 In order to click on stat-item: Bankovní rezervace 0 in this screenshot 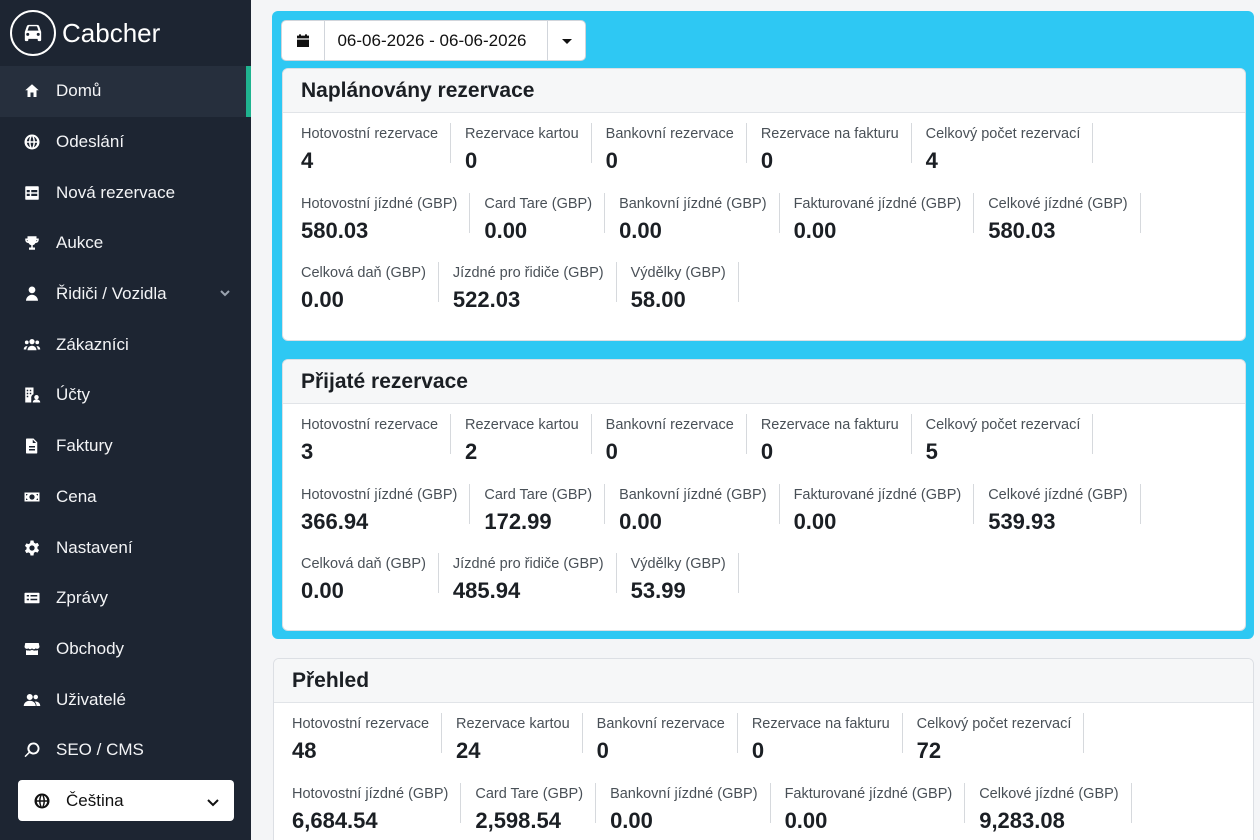, I will do `click(676, 148)`.